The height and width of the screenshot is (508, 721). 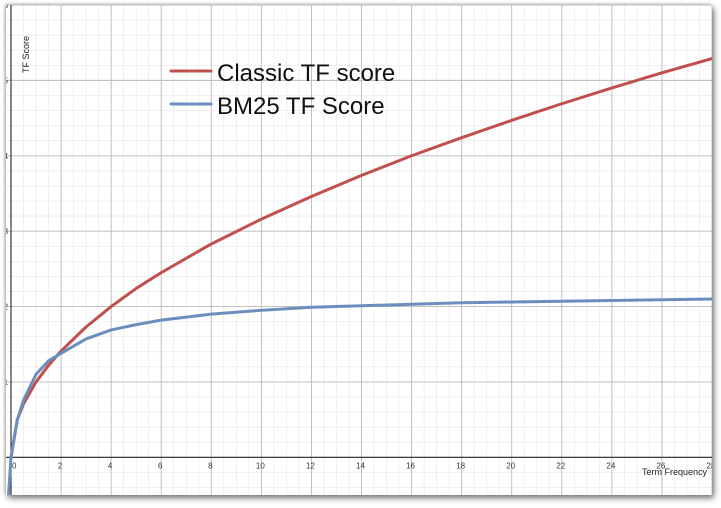 What do you see at coordinates (7, 307) in the screenshot?
I see `y-tick-label: 2` at bounding box center [7, 307].